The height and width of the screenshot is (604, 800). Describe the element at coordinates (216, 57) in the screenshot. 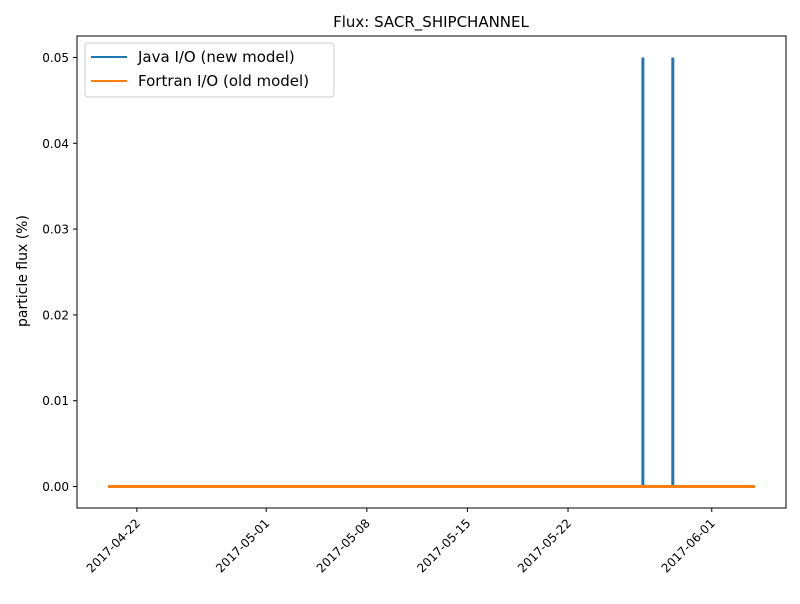

I see `legend-label-java: Java I/O (new model)` at that location.